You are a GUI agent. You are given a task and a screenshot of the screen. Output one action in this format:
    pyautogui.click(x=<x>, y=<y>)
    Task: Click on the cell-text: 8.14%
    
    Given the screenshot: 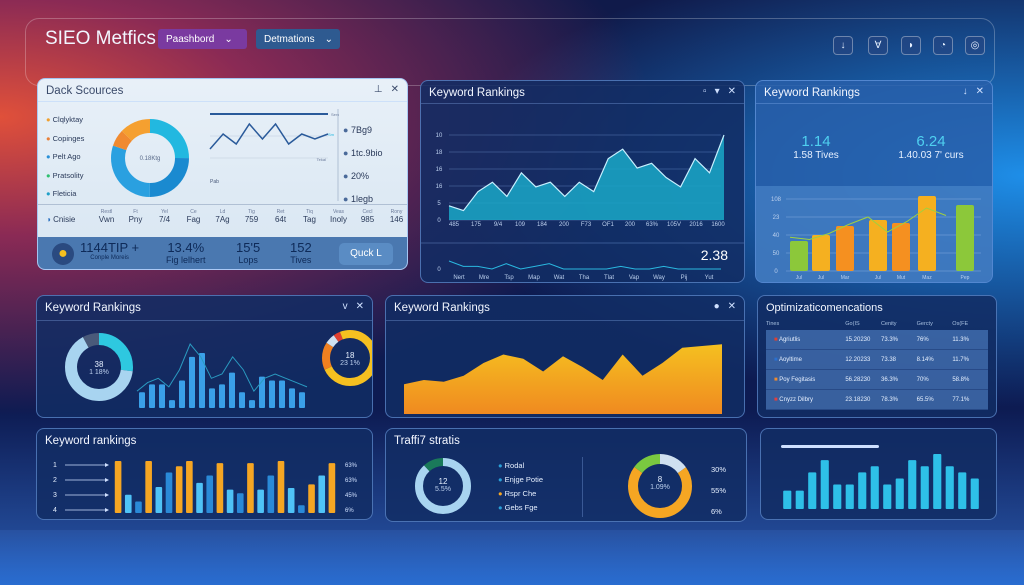 What is the action you would take?
    pyautogui.click(x=925, y=359)
    